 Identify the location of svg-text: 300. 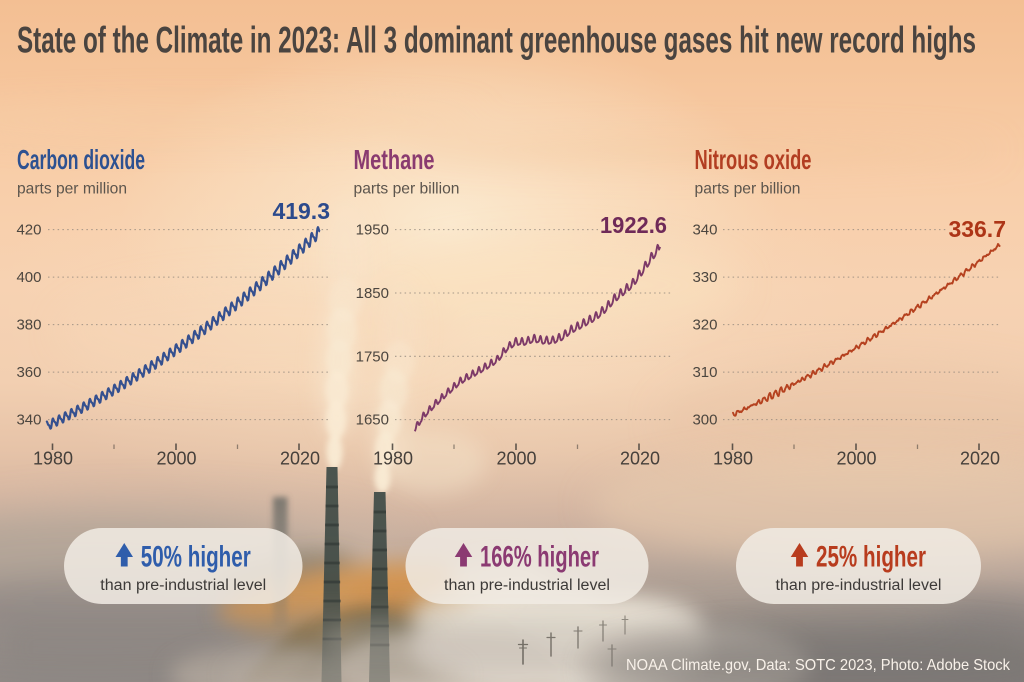
(704, 420).